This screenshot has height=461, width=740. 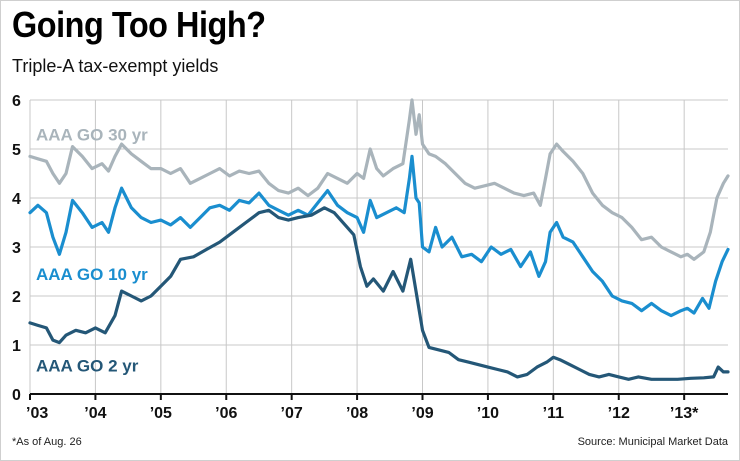 What do you see at coordinates (87, 366) in the screenshot?
I see `series-label-aaa-go-2-yr: AAA GO 2 yr` at bounding box center [87, 366].